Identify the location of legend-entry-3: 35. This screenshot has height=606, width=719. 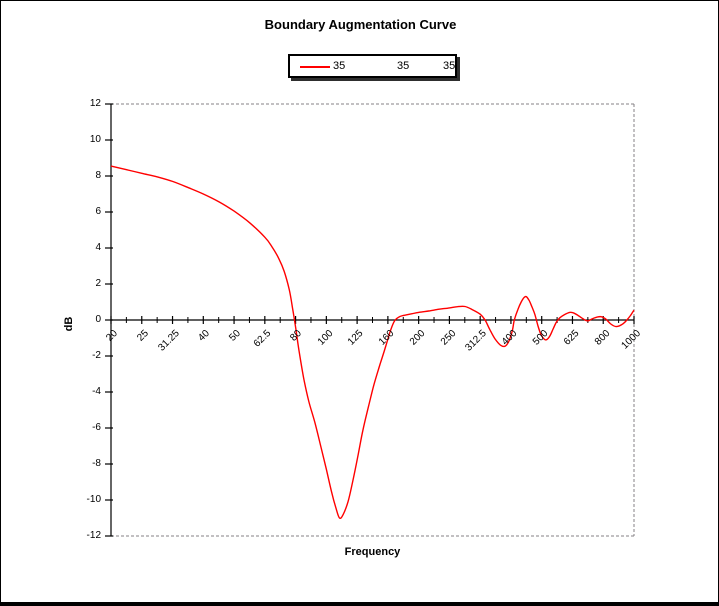
(449, 66).